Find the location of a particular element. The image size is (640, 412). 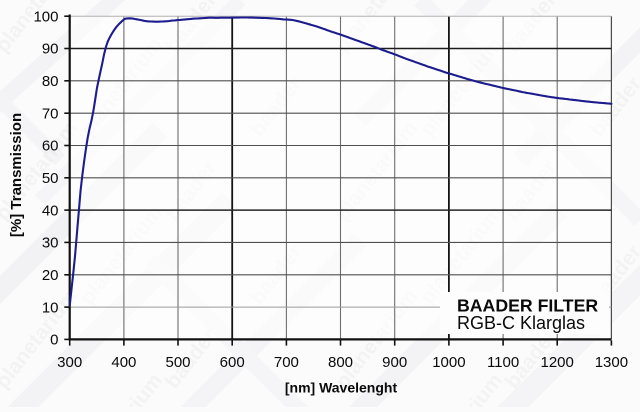

svg-text: 900 is located at coordinates (394, 362).